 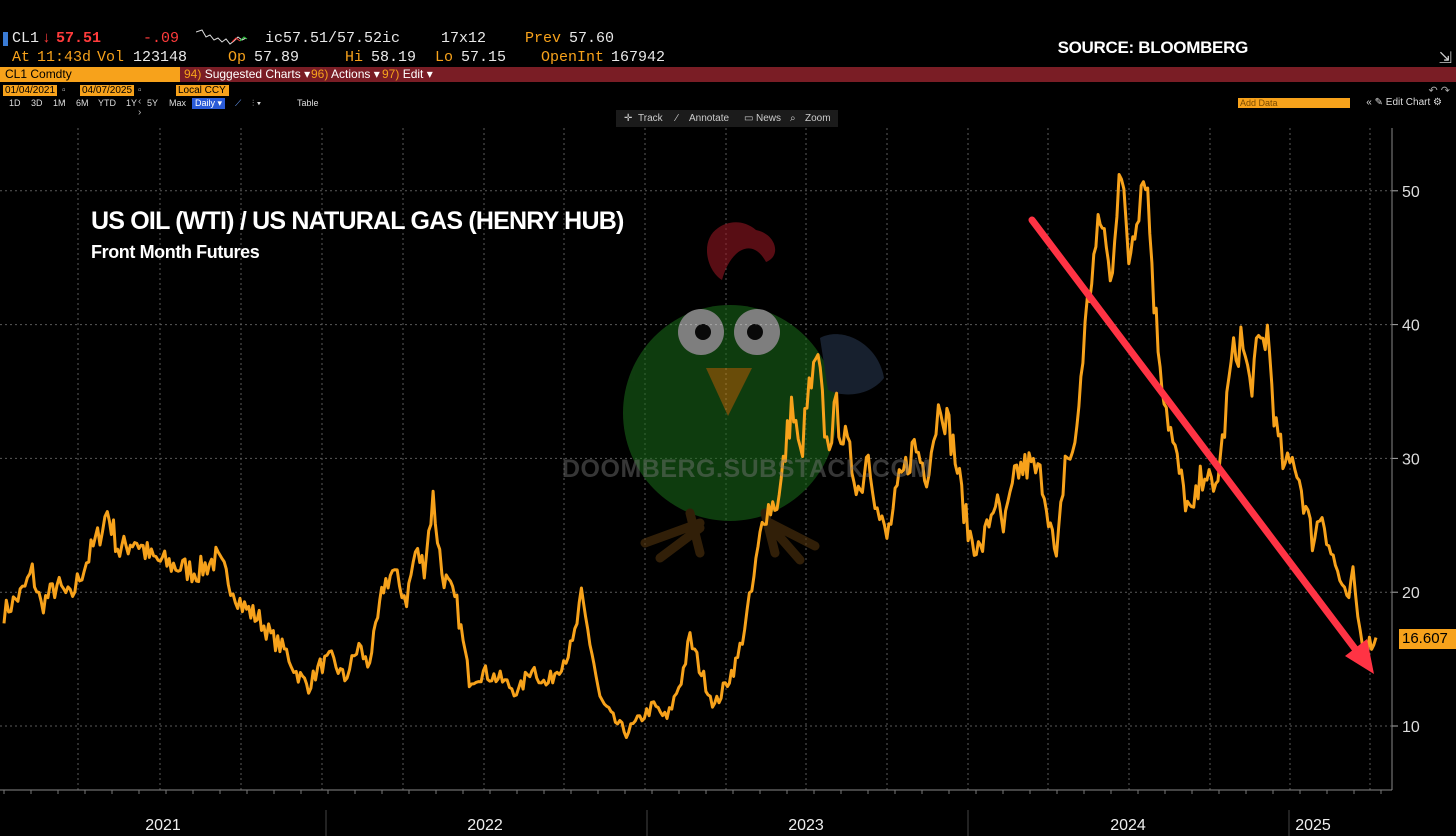 I want to click on date-nav-icon: ▫ ‹ ›, so click(x=140, y=101).